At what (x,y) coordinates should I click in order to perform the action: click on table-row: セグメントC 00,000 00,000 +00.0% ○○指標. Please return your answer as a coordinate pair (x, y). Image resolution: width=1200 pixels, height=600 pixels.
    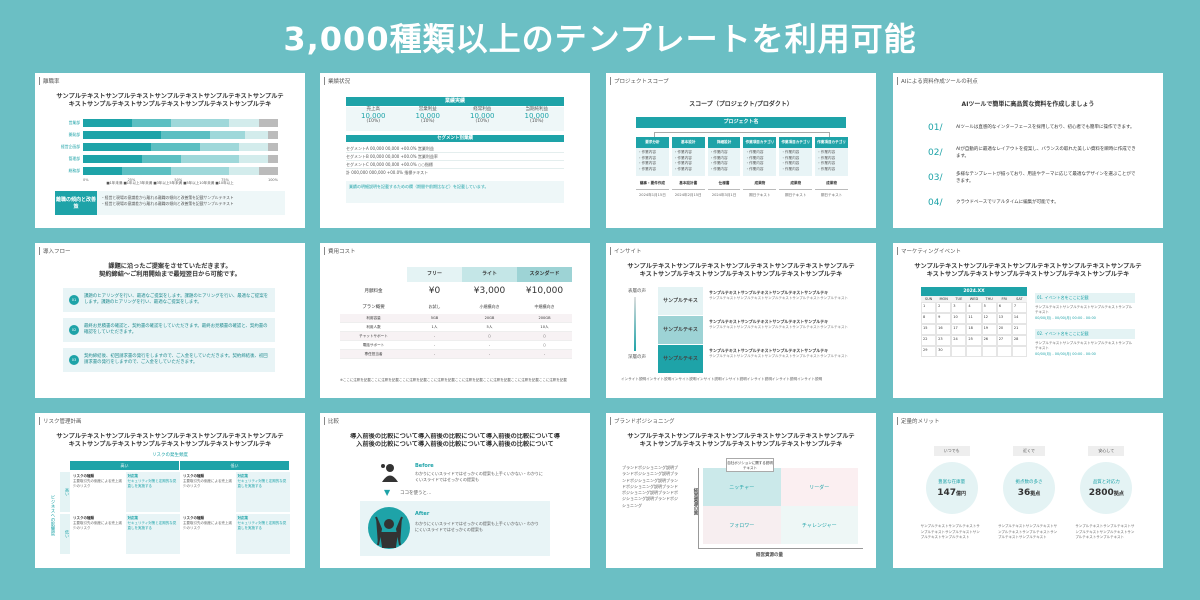
    Looking at the image, I should click on (455, 165).